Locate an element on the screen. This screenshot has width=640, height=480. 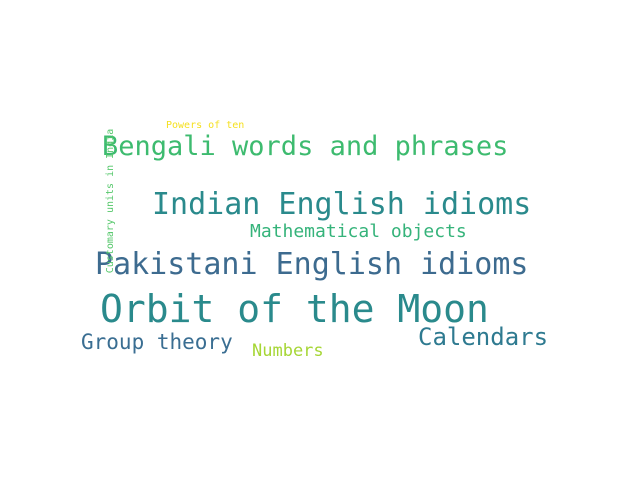
word-powers-of-ten: Powers of ten is located at coordinates (205, 125).